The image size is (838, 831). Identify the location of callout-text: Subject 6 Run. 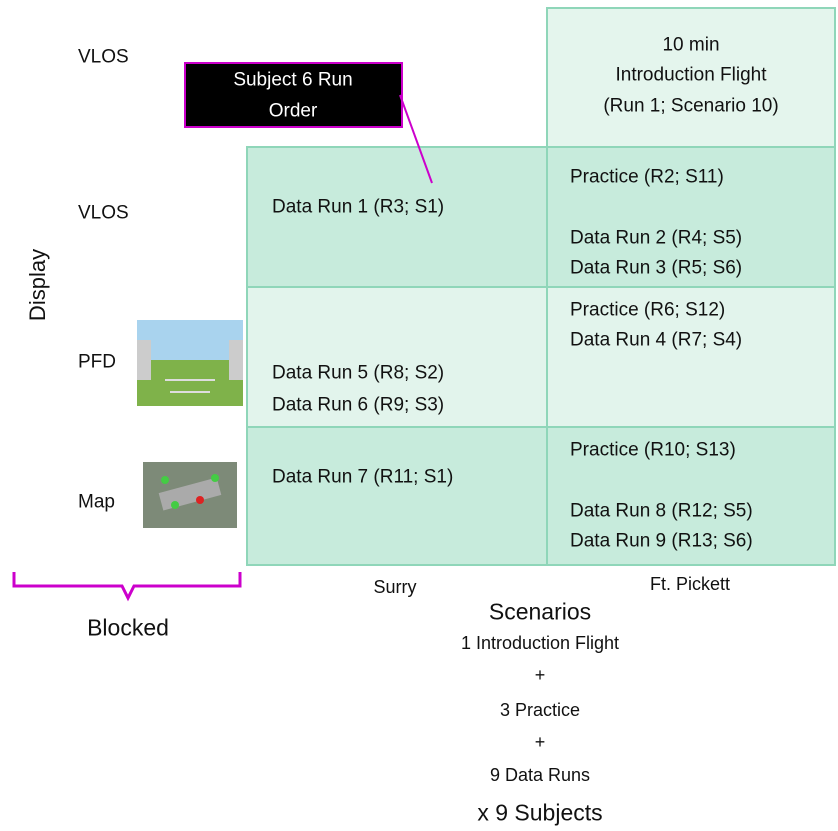
(293, 80).